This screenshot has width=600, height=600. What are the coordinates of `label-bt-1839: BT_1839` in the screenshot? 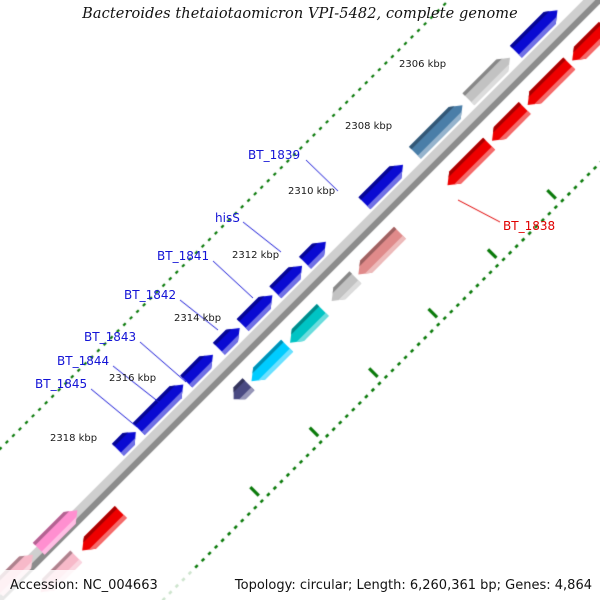 It's located at (274, 155).